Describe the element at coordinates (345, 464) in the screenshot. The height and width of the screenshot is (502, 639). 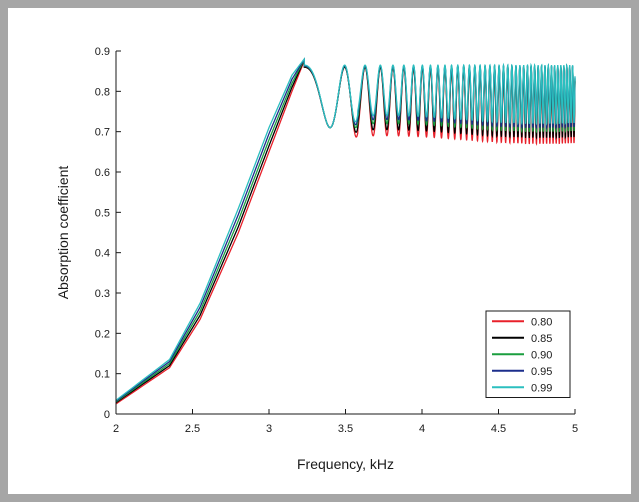
I see `x-axis-label: Frequency, kHz` at that location.